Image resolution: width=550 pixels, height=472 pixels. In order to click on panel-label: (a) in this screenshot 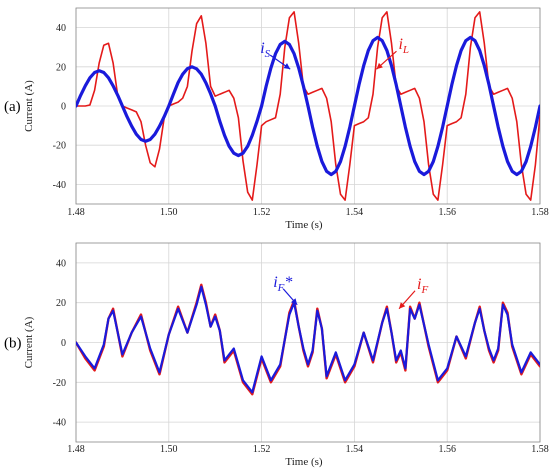, I will do `click(12, 107)`.